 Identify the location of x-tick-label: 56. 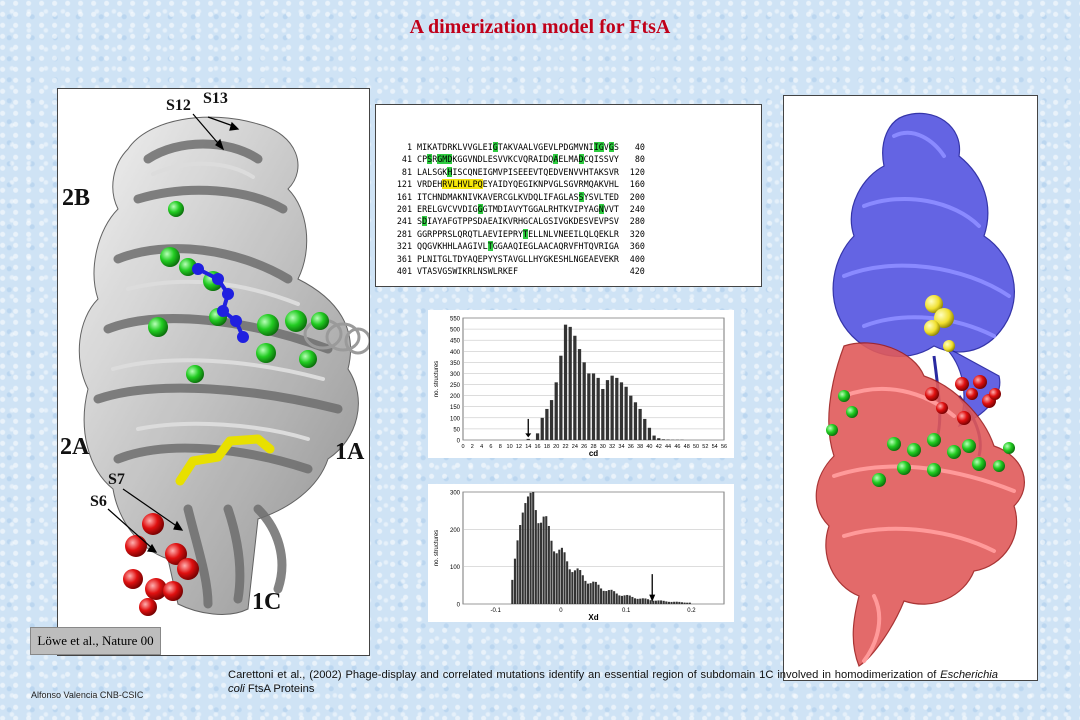
(724, 447).